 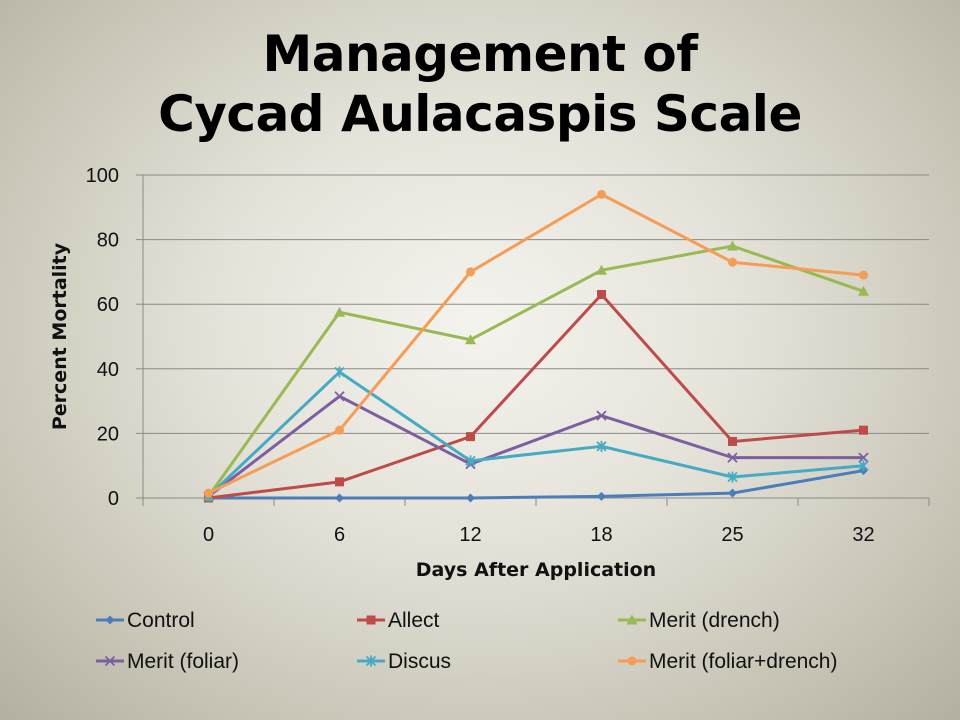 What do you see at coordinates (113, 499) in the screenshot?
I see `y-tick-label: 0` at bounding box center [113, 499].